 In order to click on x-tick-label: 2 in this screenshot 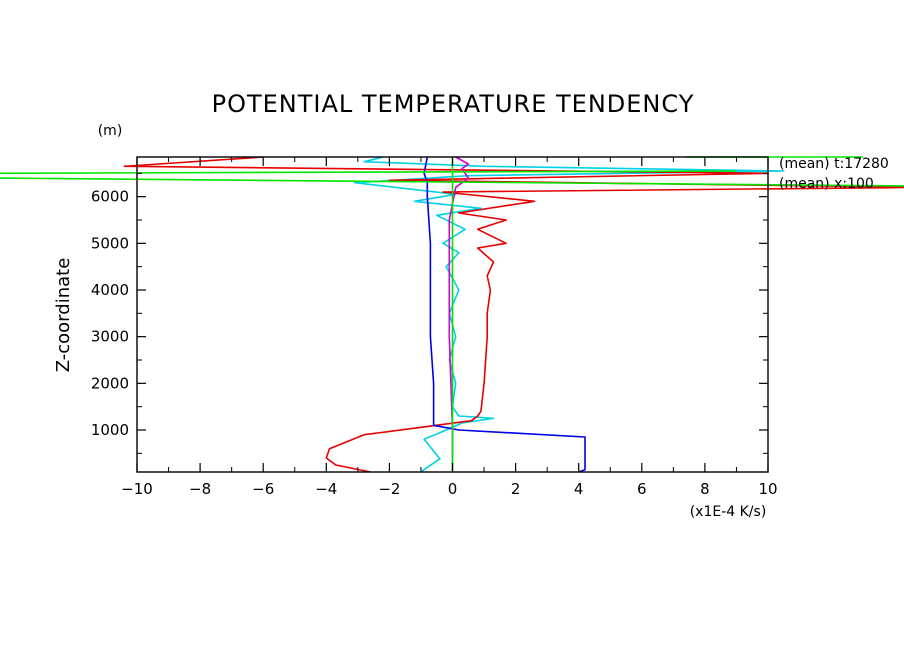, I will do `click(516, 489)`.